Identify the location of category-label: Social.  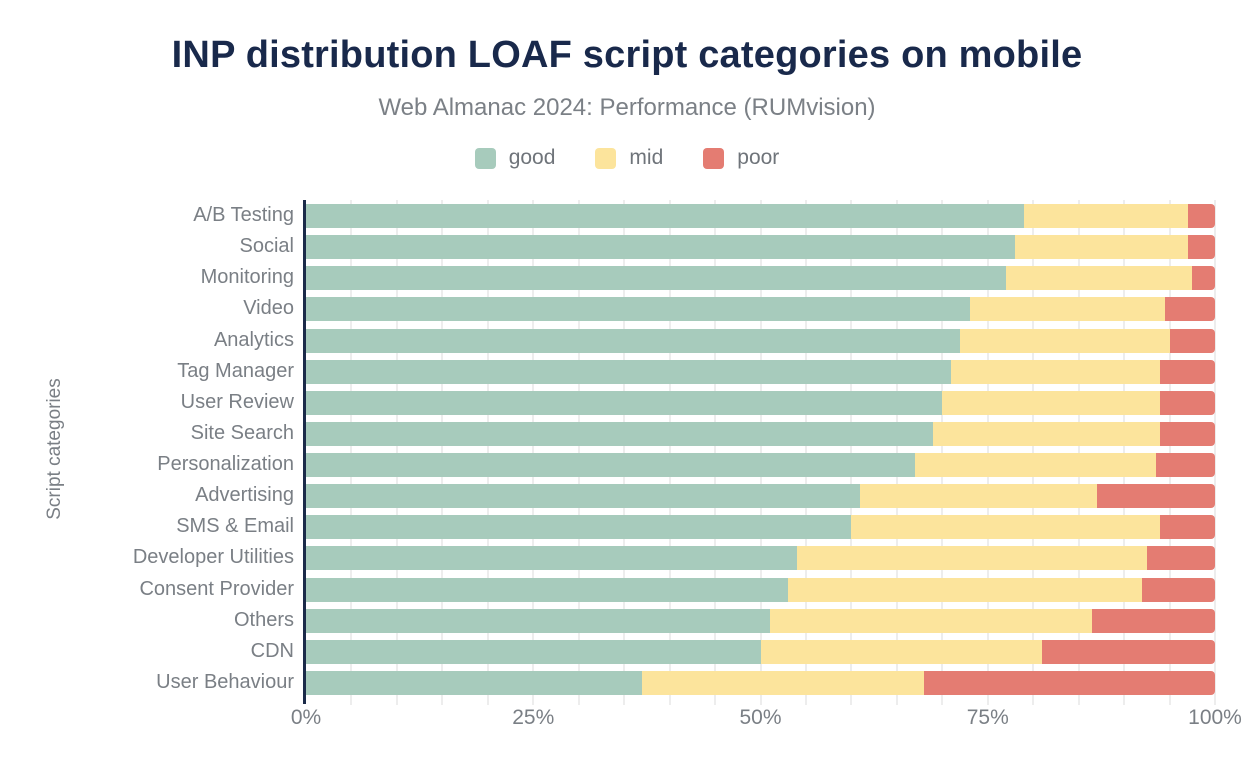
(266, 246).